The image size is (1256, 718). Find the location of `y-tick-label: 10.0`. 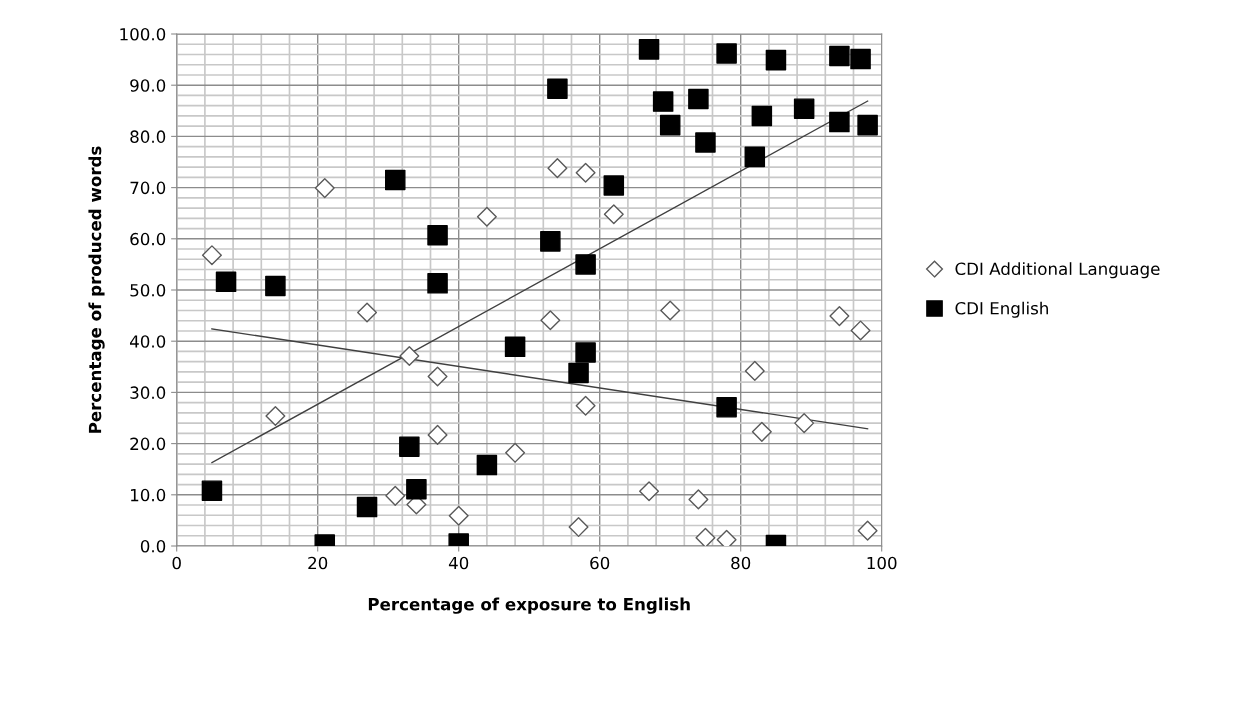

y-tick-label: 10.0 is located at coordinates (148, 495).